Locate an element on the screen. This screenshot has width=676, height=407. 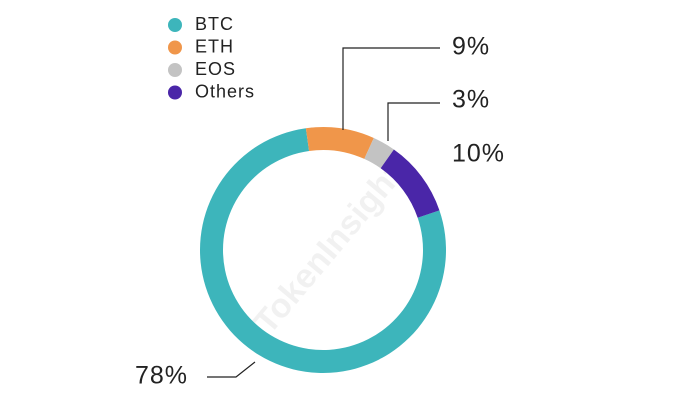
value-label: 3% is located at coordinates (471, 100).